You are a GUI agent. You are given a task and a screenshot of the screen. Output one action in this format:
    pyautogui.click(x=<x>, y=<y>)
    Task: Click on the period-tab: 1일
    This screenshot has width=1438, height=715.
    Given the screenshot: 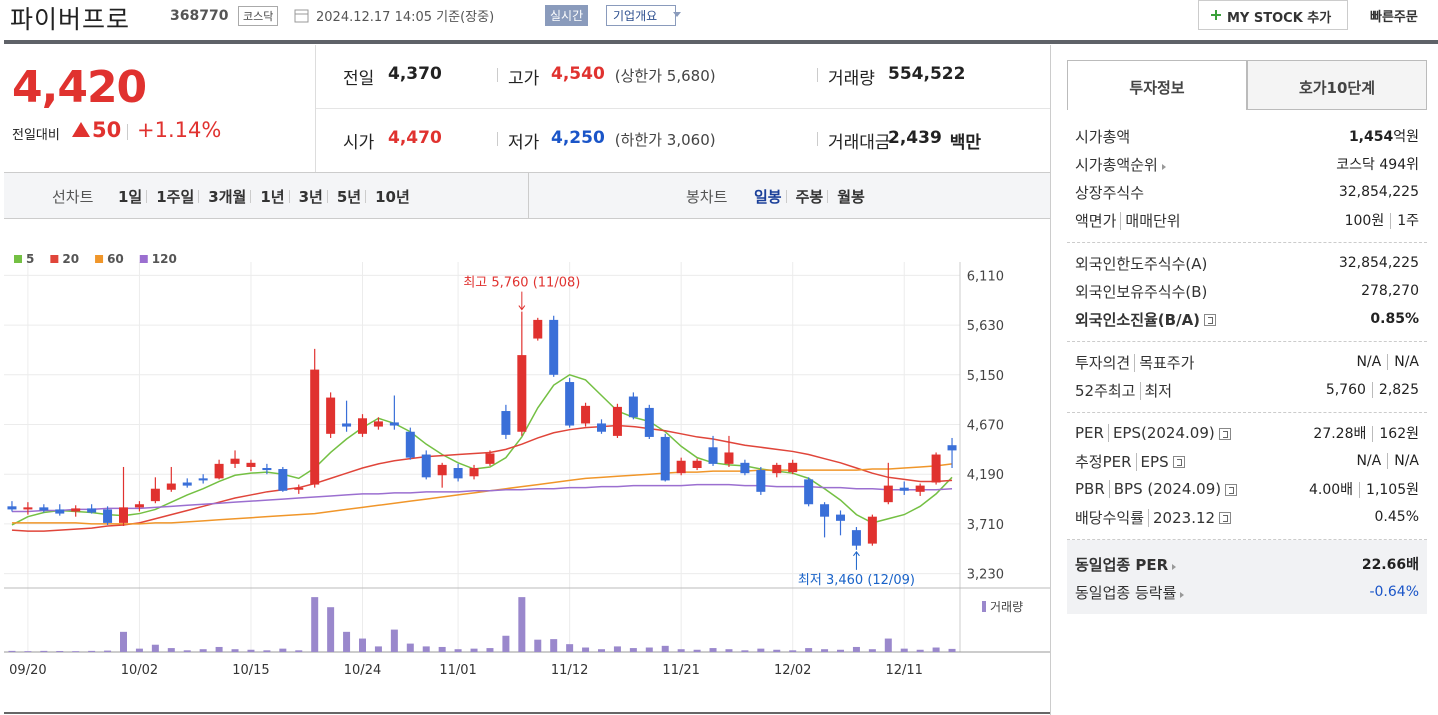 What is the action you would take?
    pyautogui.click(x=130, y=197)
    